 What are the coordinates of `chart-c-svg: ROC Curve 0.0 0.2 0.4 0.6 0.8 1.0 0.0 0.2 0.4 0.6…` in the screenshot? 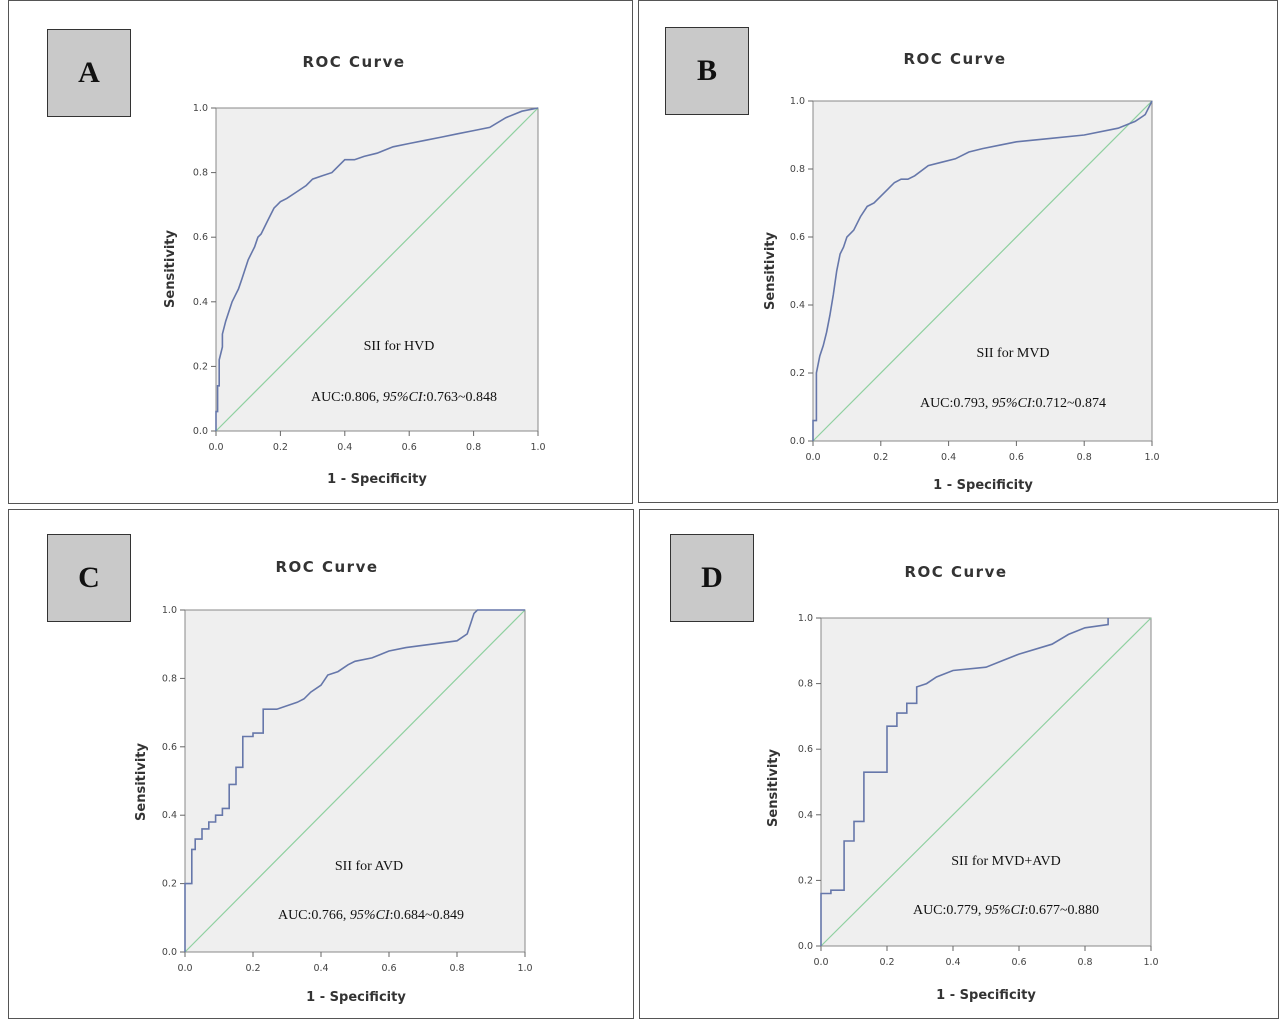 It's located at (333, 781).